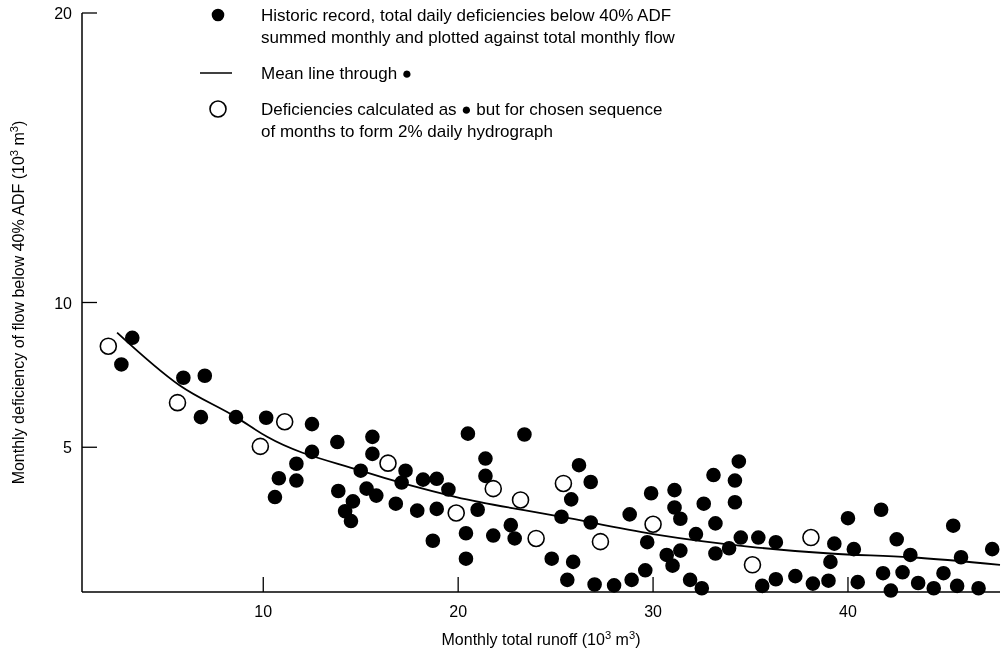  Describe the element at coordinates (468, 26) in the screenshot. I see `legend-label: Historic record, total daily deficiencies below 40% ADF summed monthly and plotted against total monthly flow` at that location.